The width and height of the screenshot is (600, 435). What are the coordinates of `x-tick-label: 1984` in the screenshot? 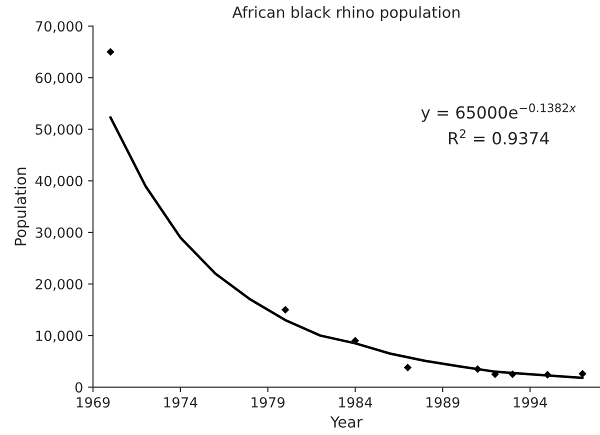 It's located at (355, 402).